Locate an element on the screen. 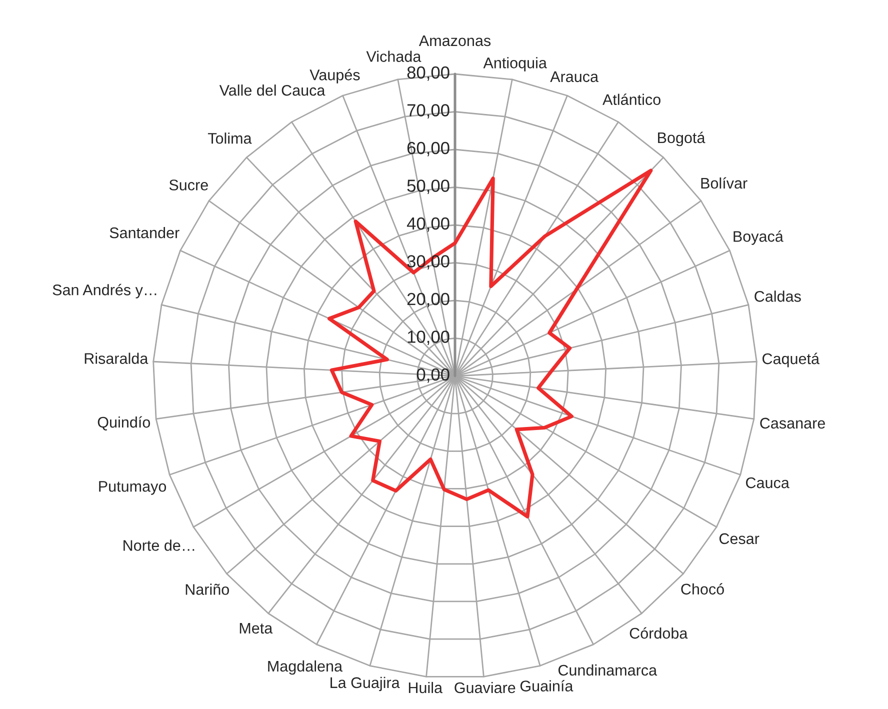 Image resolution: width=888 pixels, height=709 pixels. spoke-label: Chocó is located at coordinates (702, 589).